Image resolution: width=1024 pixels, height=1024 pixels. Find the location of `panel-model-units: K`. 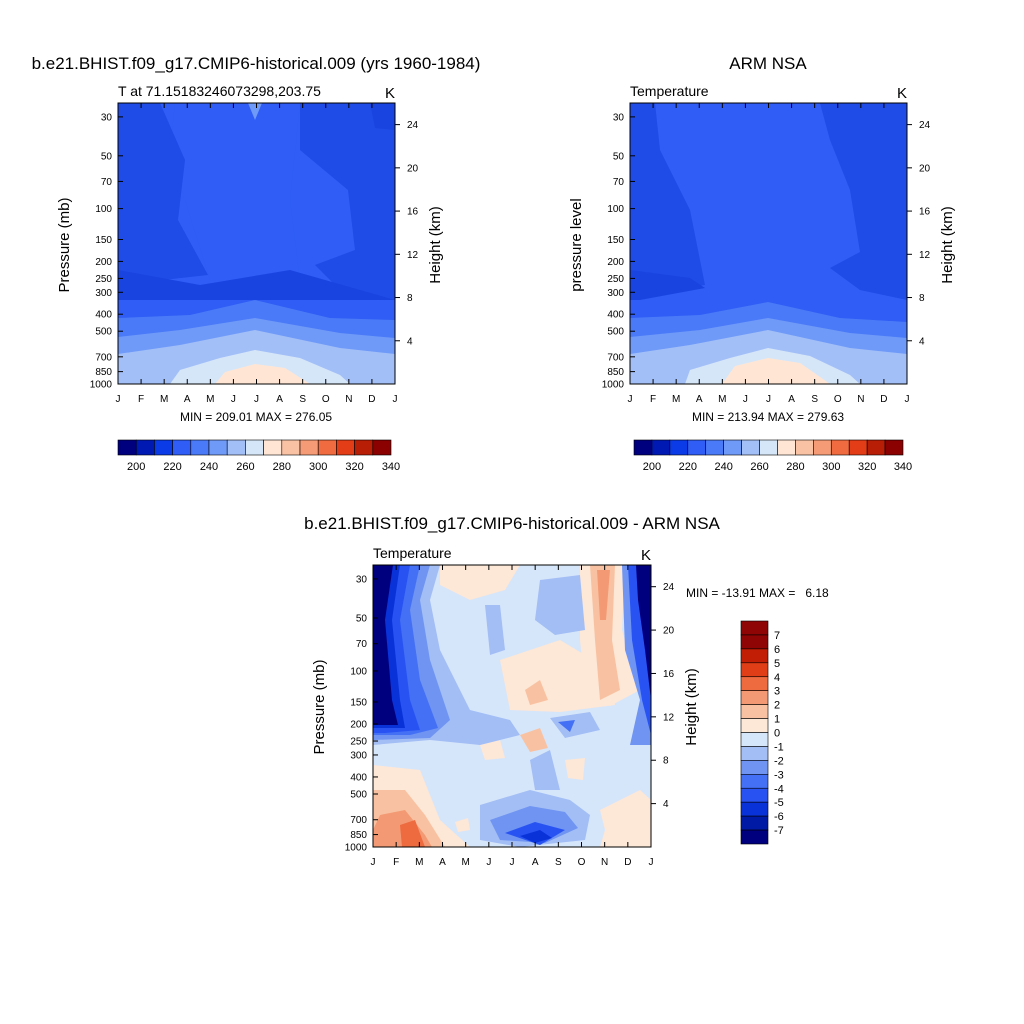

panel-model-units: K is located at coordinates (390, 93).